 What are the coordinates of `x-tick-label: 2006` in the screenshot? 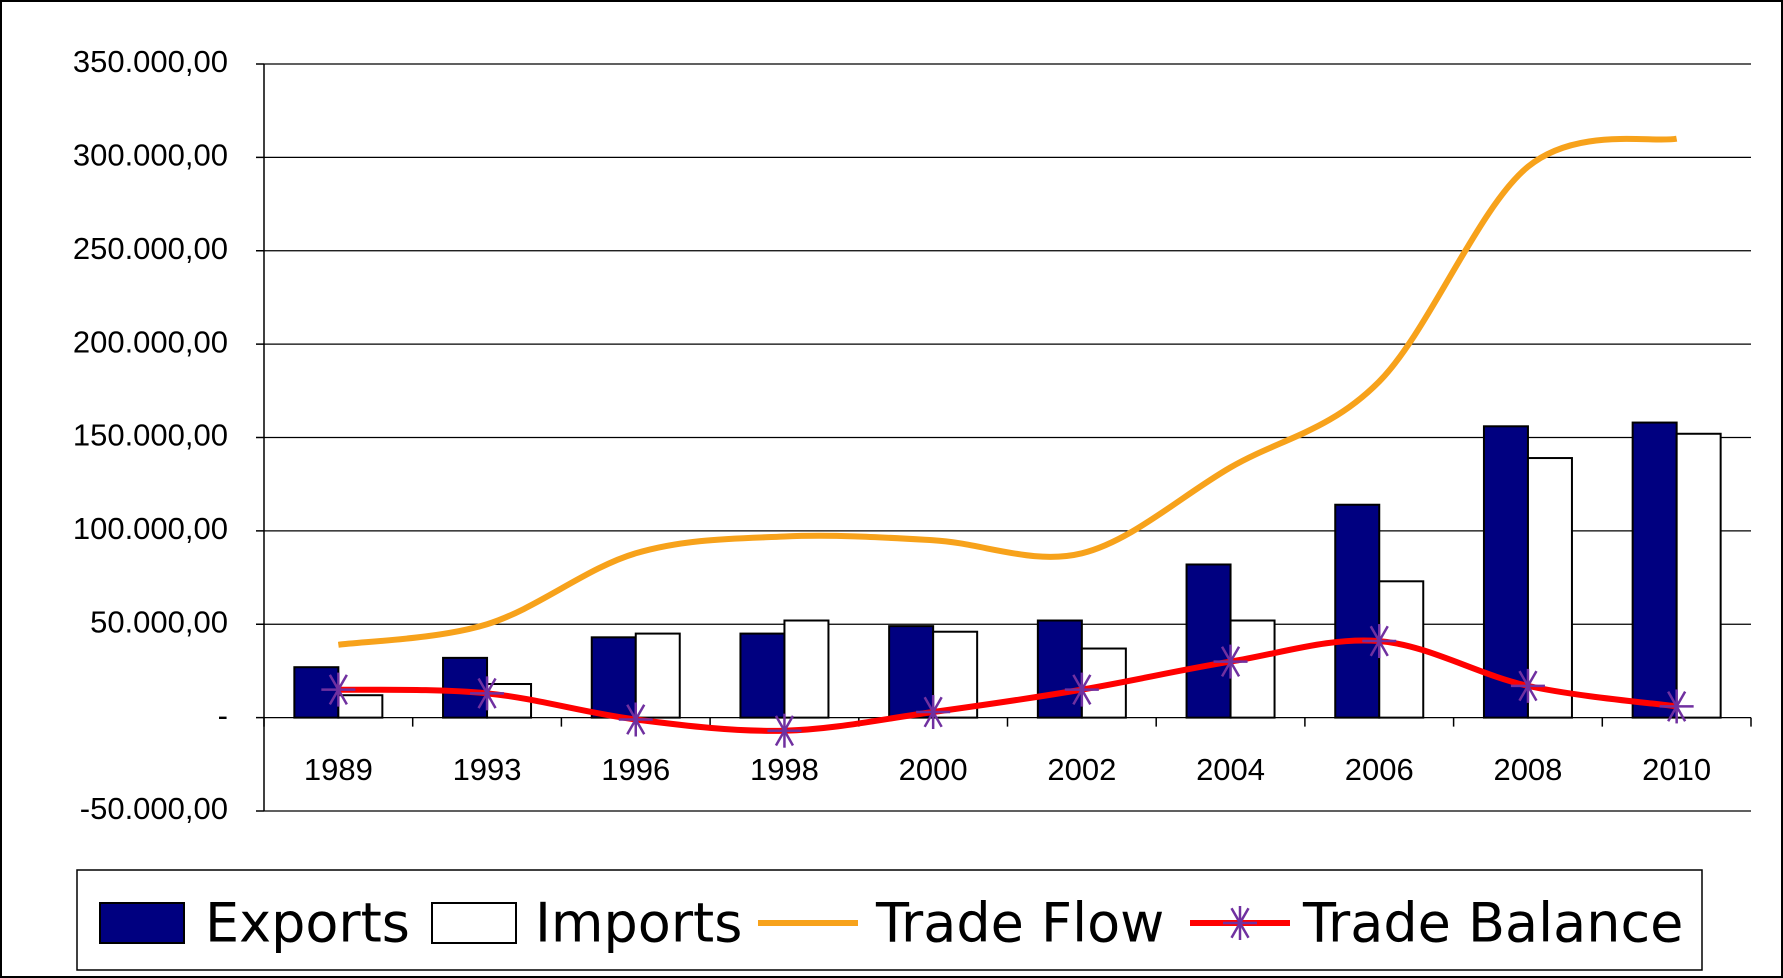 It's located at (1379, 769).